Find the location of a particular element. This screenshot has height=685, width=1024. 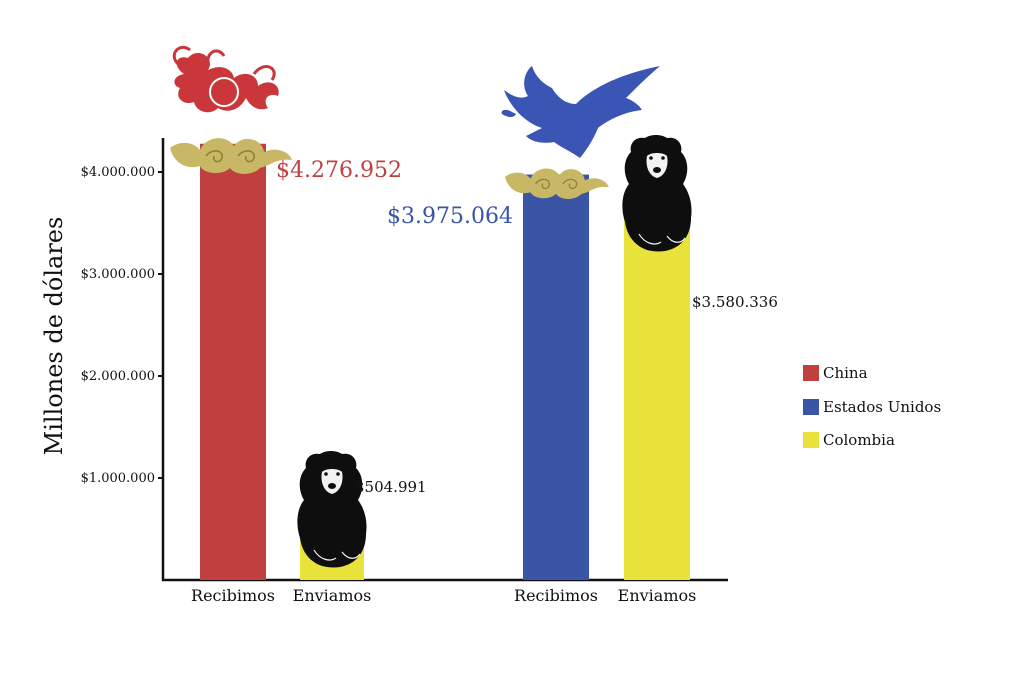

eagle-icon is located at coordinates (580, 112).